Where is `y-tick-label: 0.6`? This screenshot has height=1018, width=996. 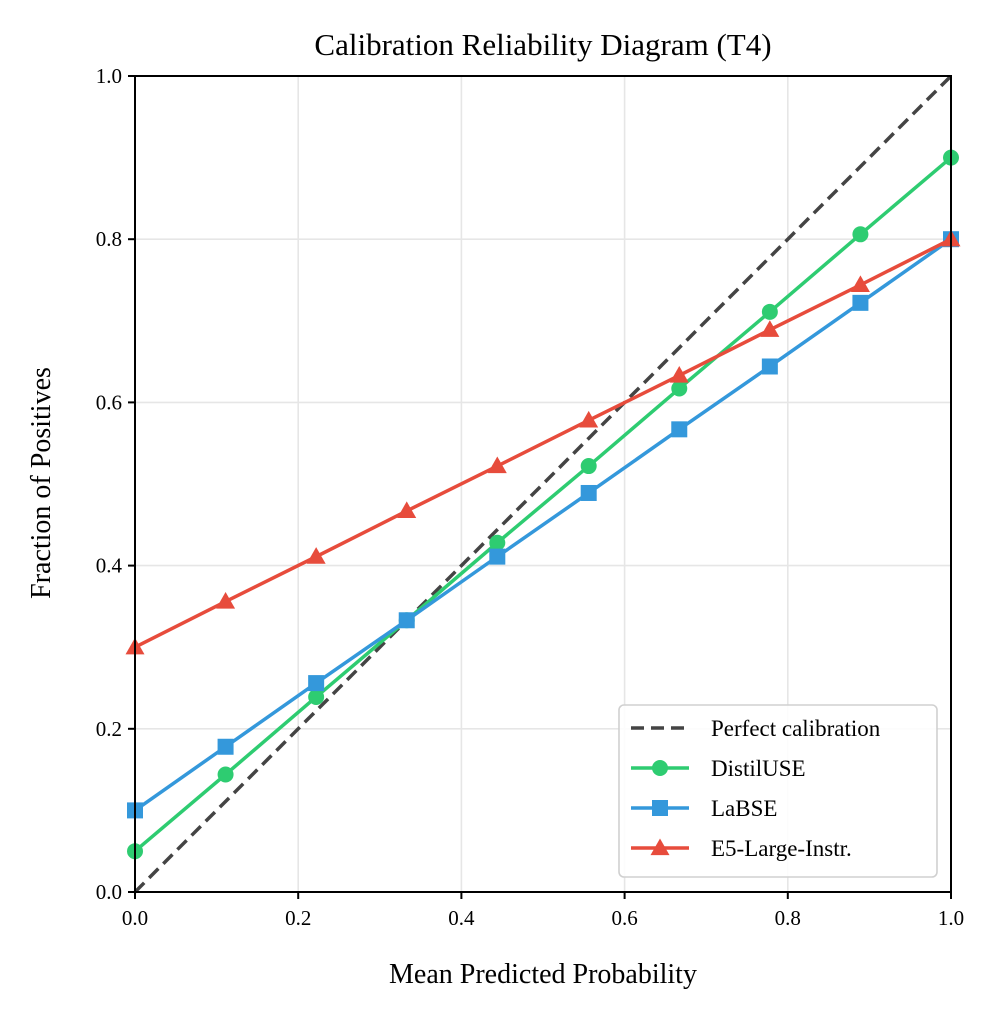 y-tick-label: 0.6 is located at coordinates (109, 402).